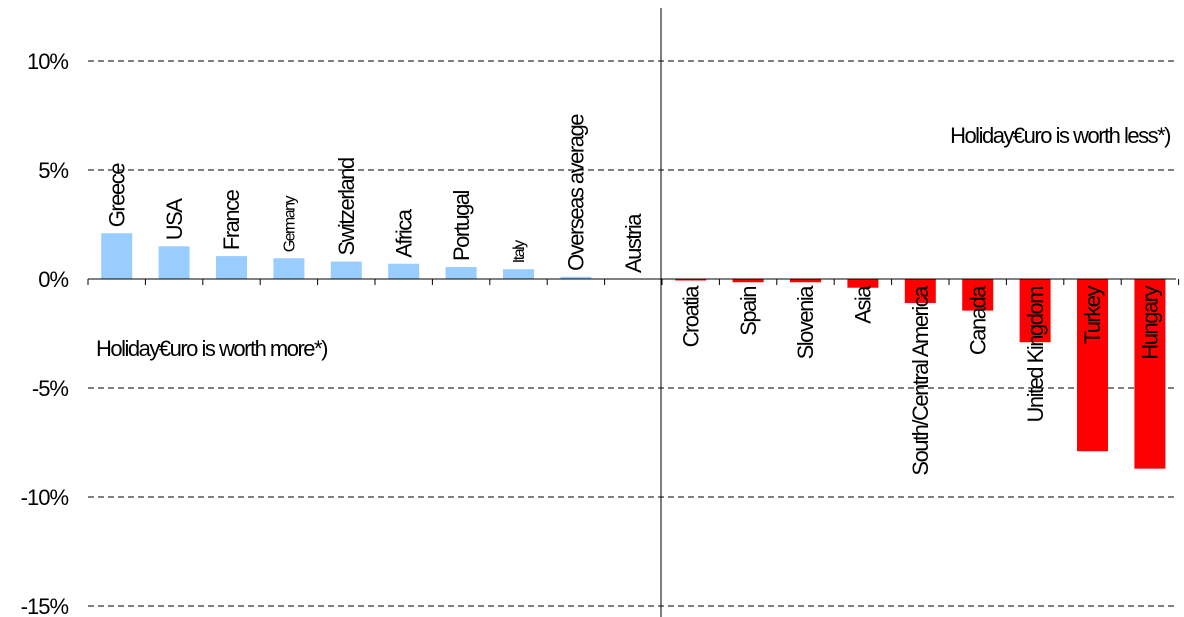 This screenshot has height=617, width=1184. Describe the element at coordinates (1092, 315) in the screenshot. I see `category-label: Turkey` at that location.